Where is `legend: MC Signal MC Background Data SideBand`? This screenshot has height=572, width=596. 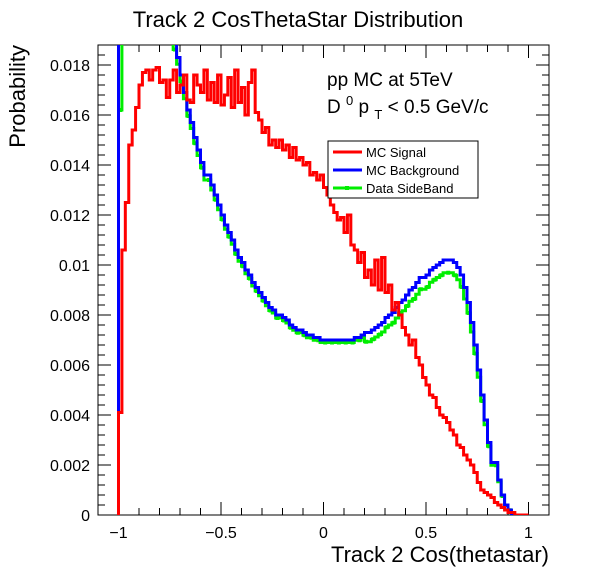 legend: MC Signal MC Background Data SideBand is located at coordinates (403, 169).